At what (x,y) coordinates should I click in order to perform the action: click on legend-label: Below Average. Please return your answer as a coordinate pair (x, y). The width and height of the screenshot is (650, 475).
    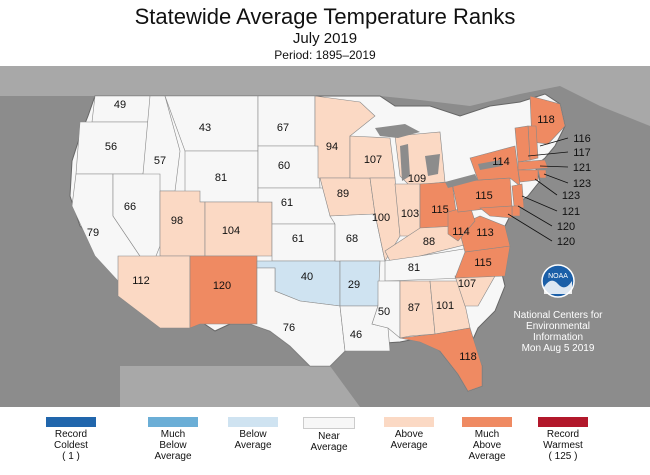
    Looking at the image, I should click on (253, 440).